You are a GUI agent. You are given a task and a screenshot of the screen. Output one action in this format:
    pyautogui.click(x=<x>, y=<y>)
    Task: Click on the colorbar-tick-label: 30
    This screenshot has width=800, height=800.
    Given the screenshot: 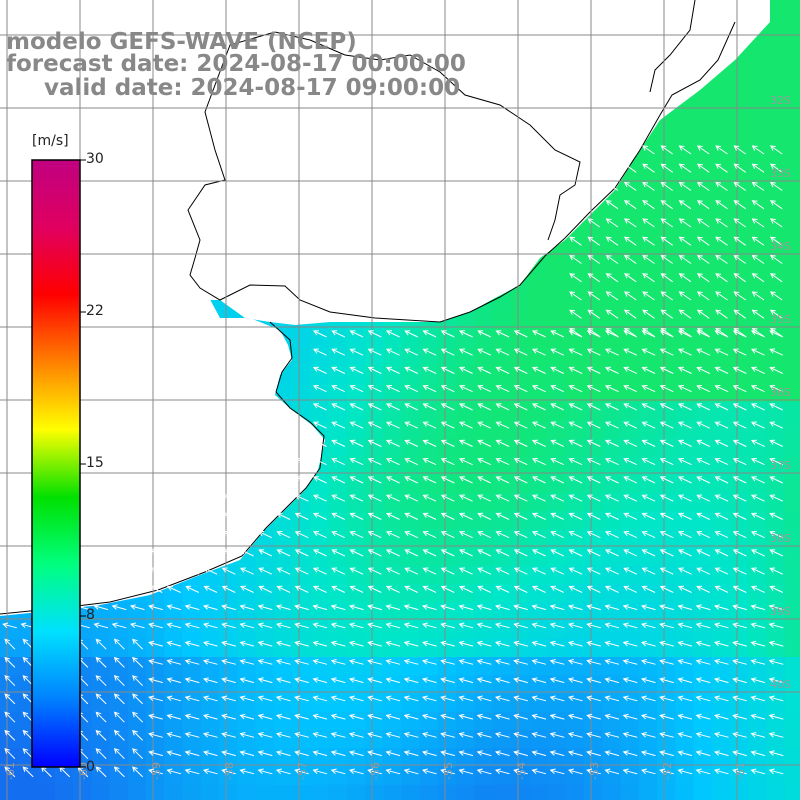 What is the action you would take?
    pyautogui.click(x=95, y=159)
    